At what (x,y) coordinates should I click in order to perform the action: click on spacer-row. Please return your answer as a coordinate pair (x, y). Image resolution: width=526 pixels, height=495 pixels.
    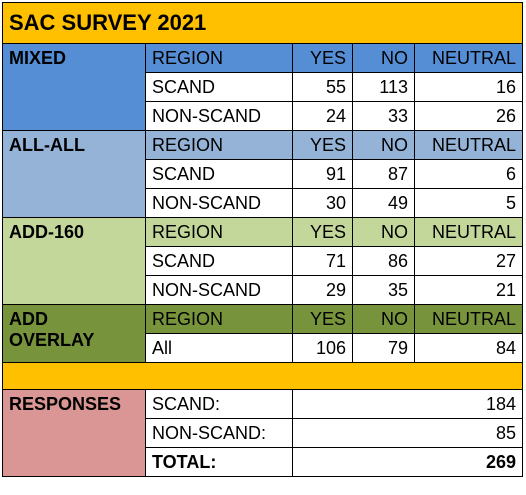
    Looking at the image, I should click on (262, 376).